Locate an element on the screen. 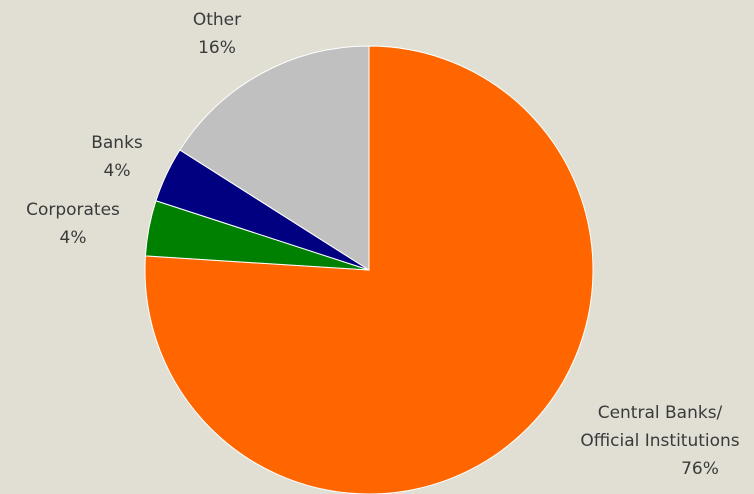 This screenshot has height=494, width=754. slice-label: Corporates is located at coordinates (73, 210).